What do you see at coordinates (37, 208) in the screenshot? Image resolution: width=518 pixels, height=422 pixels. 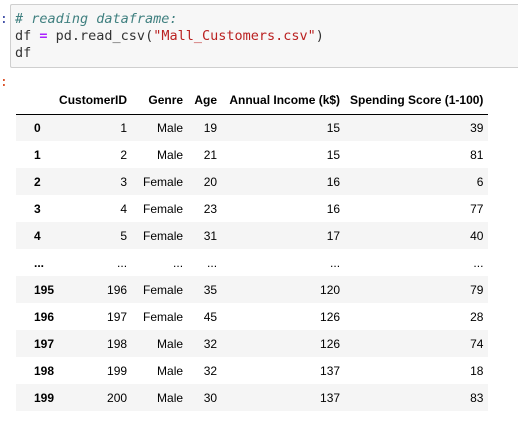 I see `row-index: 3` at bounding box center [37, 208].